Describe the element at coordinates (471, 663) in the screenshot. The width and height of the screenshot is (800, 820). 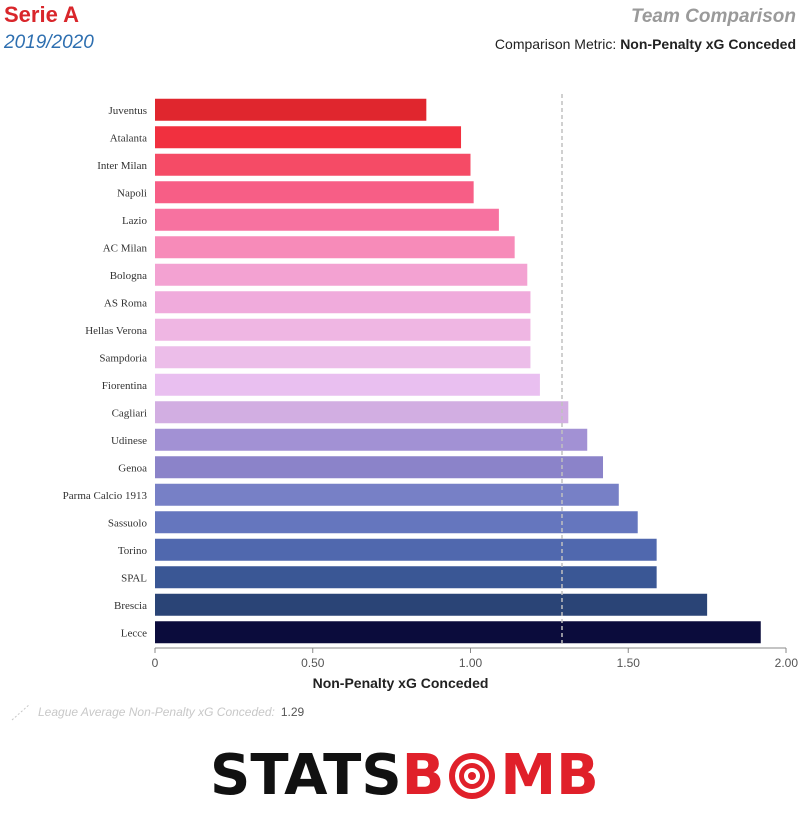
I see `x-tick-label: 1.00` at that location.